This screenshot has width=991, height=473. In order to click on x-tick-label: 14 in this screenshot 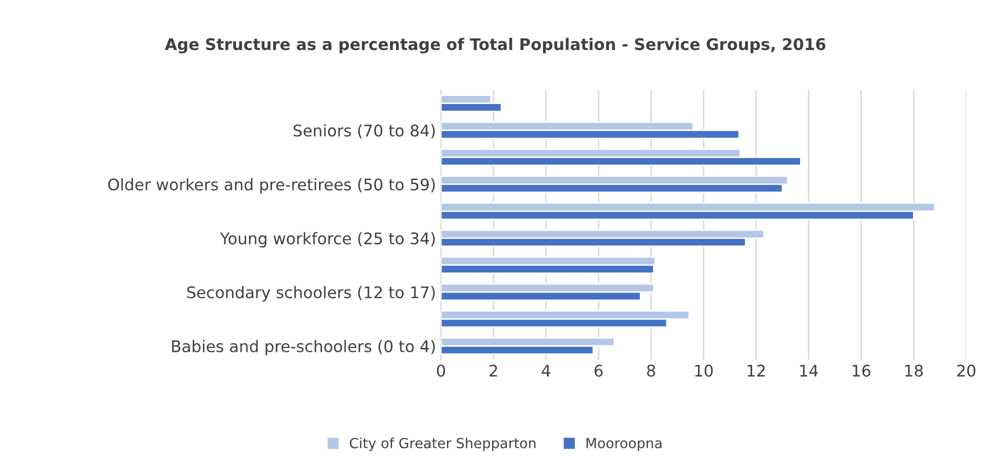, I will do `click(809, 370)`.